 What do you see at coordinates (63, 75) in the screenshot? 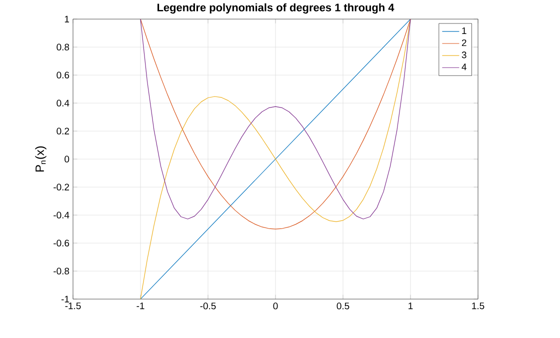
I see `y-tick-label: 0.6` at bounding box center [63, 75].